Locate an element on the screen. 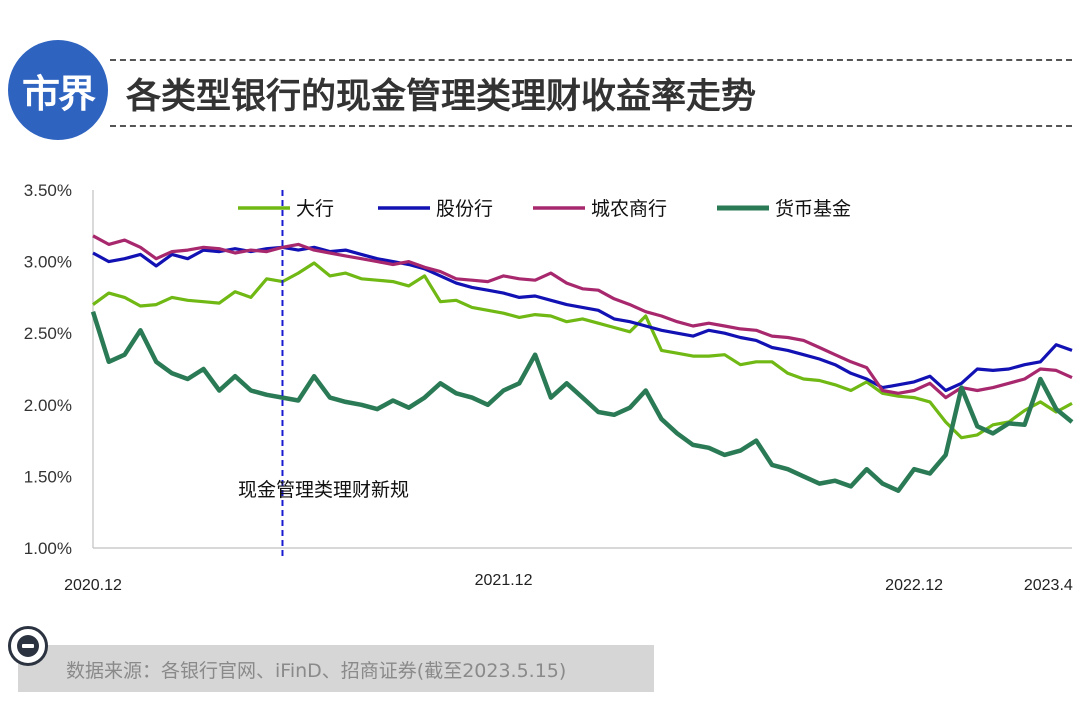 This screenshot has width=1080, height=713. logo-badge: 市界 is located at coordinates (58, 90).